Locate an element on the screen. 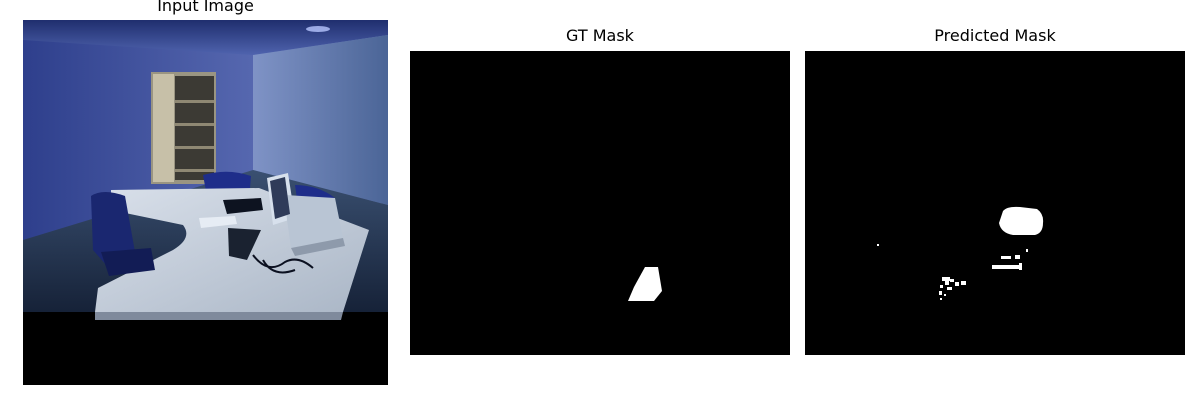  predicted-mask-title: Predicted Mask is located at coordinates (995, 35).